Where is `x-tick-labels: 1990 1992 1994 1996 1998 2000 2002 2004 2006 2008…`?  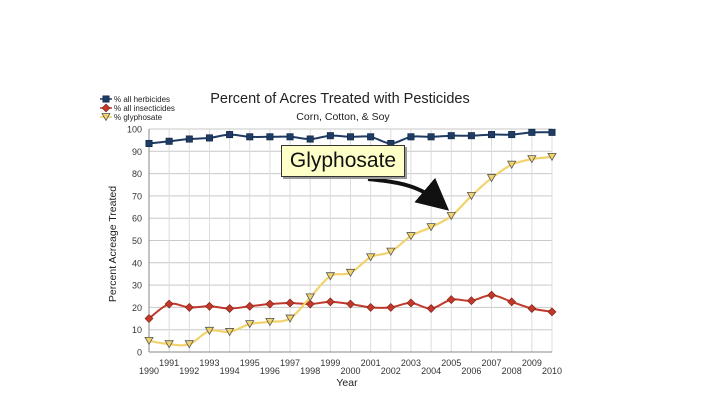
x-tick-labels: 1990 1992 1994 1996 1998 2000 2002 2004 2006 2008… is located at coordinates (350, 367).